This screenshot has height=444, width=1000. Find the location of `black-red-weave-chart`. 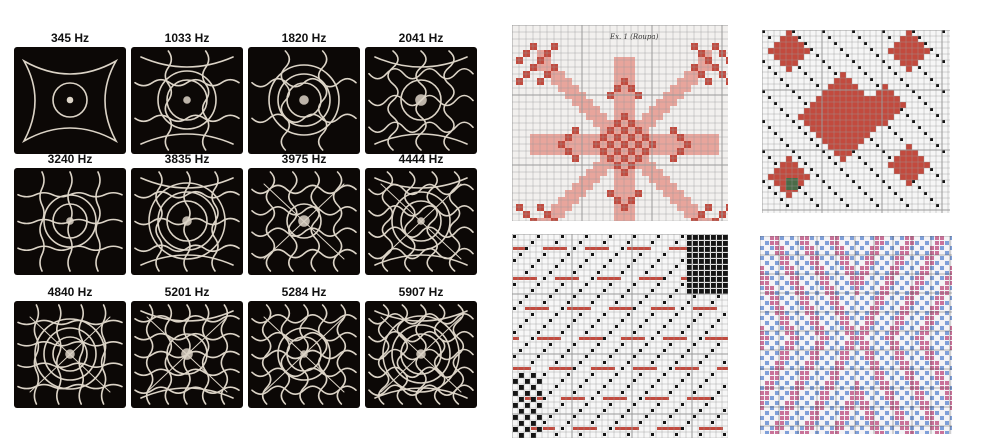

black-red-weave-chart is located at coordinates (620, 336).